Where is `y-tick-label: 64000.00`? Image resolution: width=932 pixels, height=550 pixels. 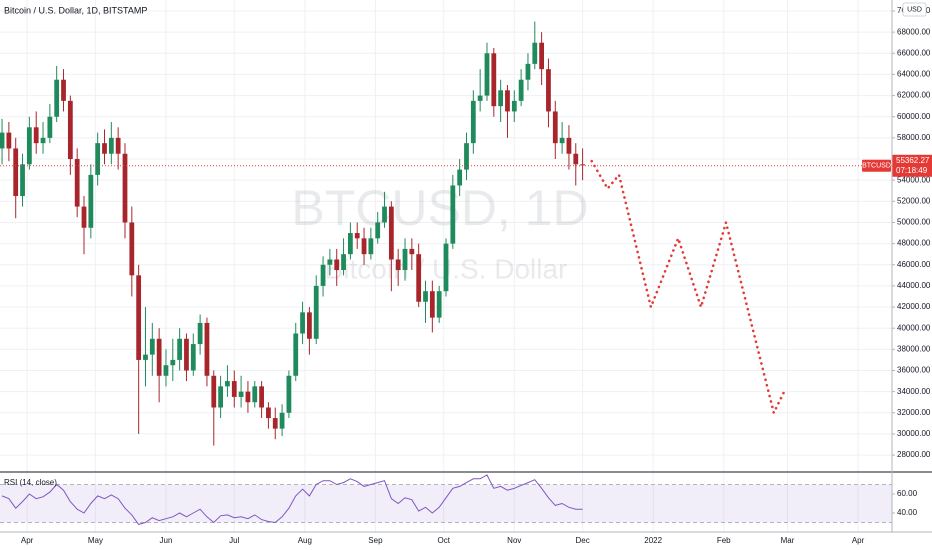 y-tick-label: 64000.00 is located at coordinates (914, 74).